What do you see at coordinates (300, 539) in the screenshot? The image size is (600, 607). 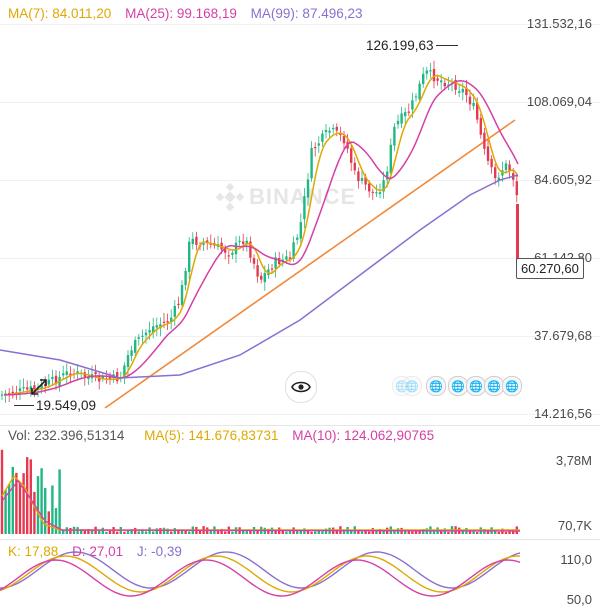 I see `panel-divider` at bounding box center [300, 539].